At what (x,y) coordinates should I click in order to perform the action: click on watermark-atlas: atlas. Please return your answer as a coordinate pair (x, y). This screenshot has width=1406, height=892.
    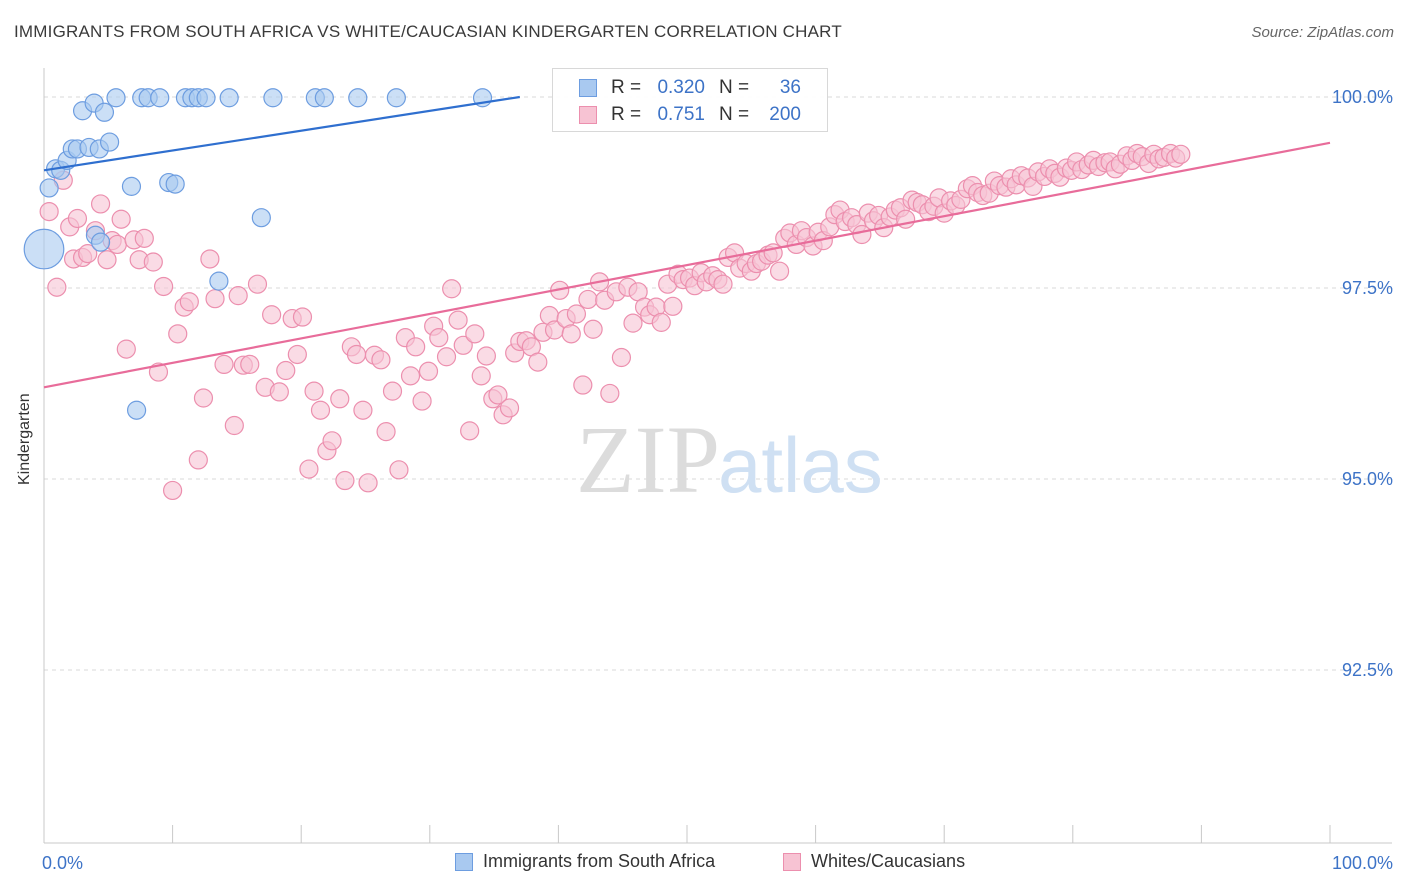
    Looking at the image, I should click on (800, 465).